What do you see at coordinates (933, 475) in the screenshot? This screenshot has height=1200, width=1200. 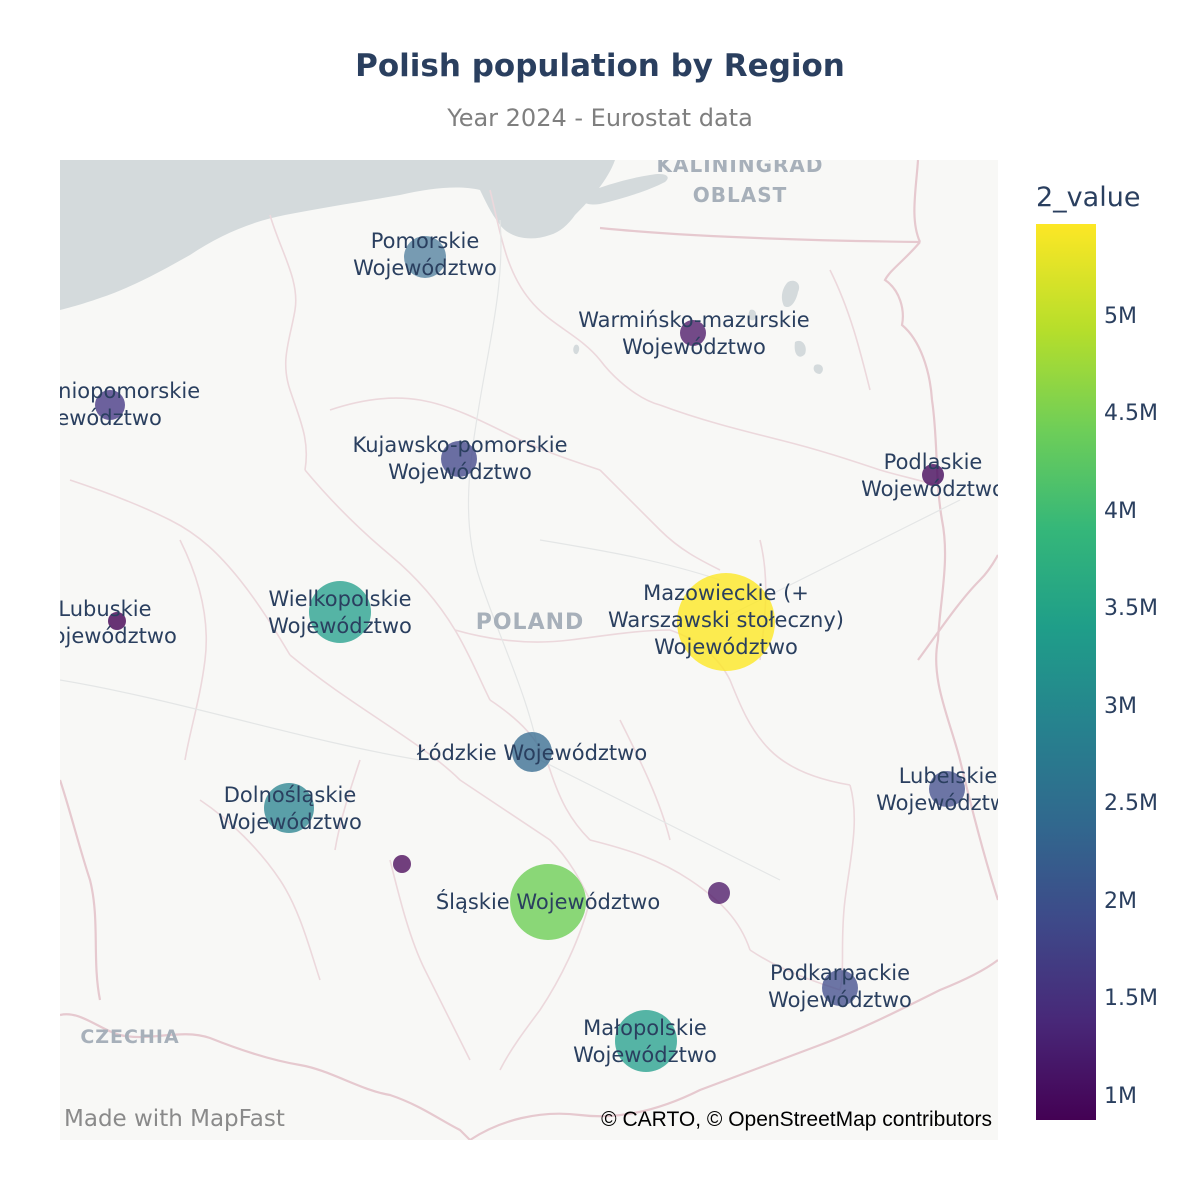 I see `bubble-podlaskie` at bounding box center [933, 475].